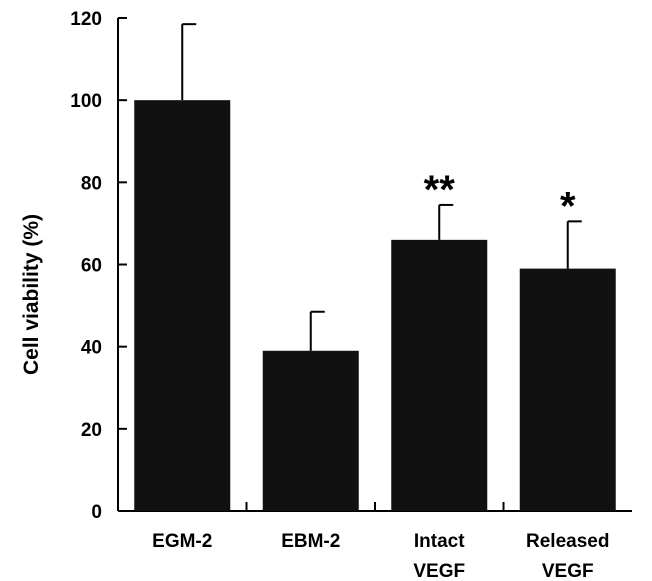 This screenshot has height=581, width=652. Describe the element at coordinates (86, 19) in the screenshot. I see `y-tick-label: 120` at that location.